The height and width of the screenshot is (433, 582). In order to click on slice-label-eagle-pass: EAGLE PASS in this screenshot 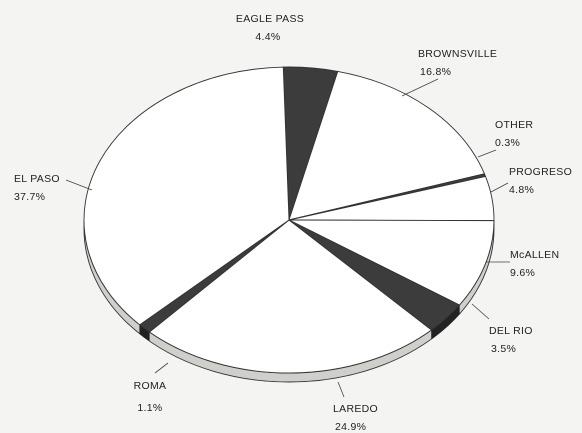, I will do `click(270, 19)`.